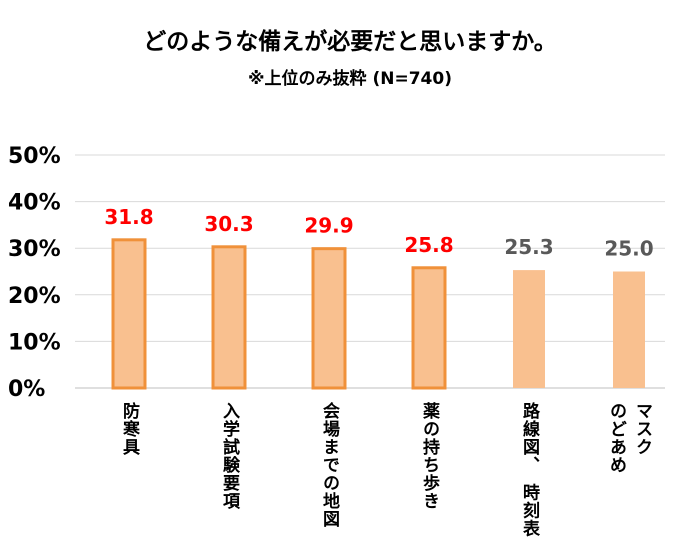 The height and width of the screenshot is (550, 700). I want to click on y-tick-label: 20%, so click(34, 296).